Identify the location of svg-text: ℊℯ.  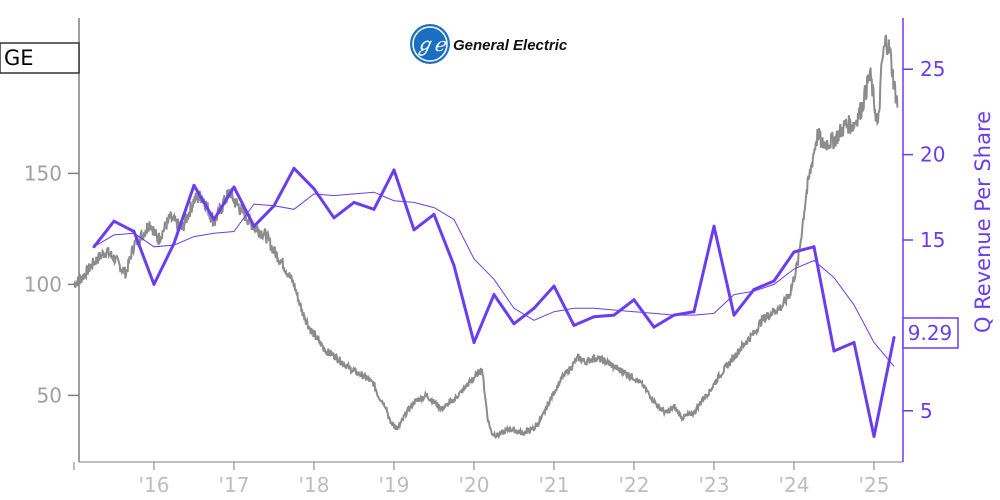
(431, 45).